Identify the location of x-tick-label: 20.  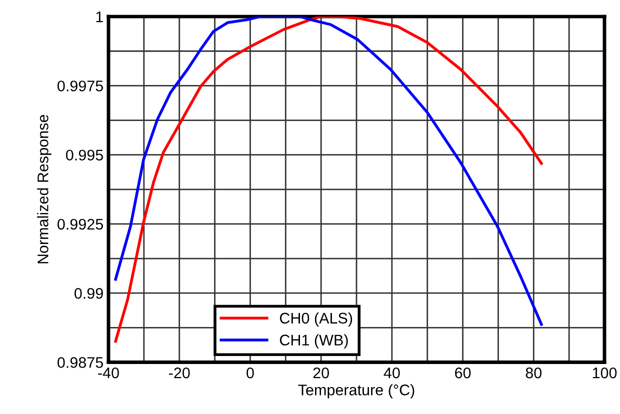
(321, 373).